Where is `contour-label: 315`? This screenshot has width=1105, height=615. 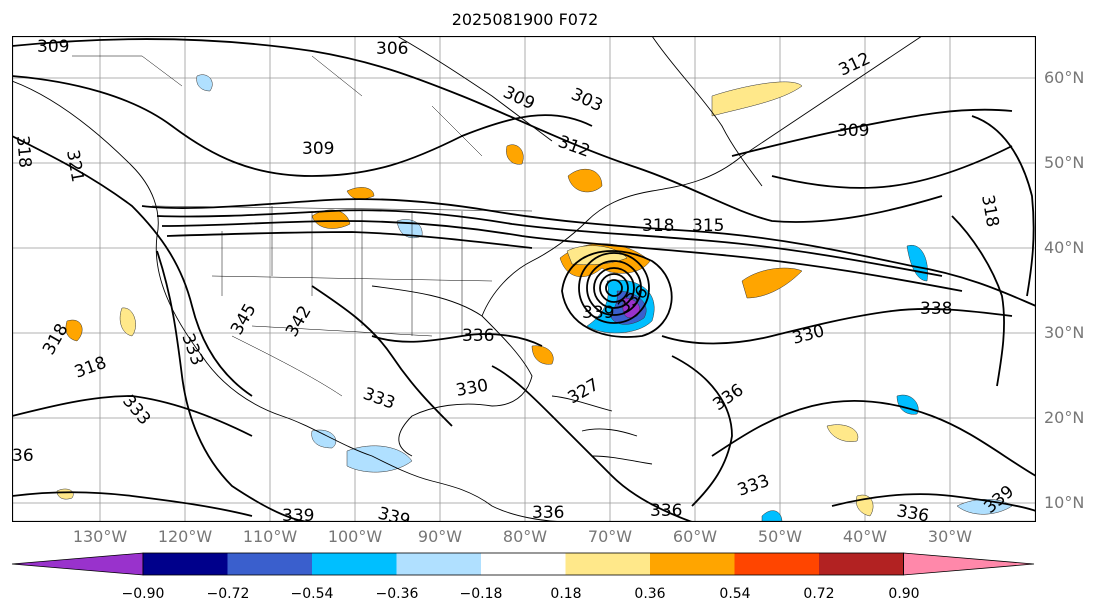
contour-label: 315 is located at coordinates (708, 226).